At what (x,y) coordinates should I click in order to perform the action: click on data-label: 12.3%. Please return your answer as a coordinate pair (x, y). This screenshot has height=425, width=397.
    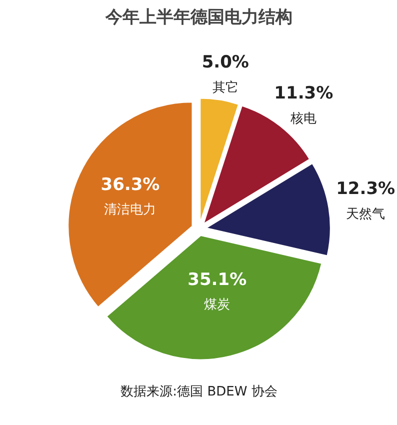
    Looking at the image, I should click on (366, 189).